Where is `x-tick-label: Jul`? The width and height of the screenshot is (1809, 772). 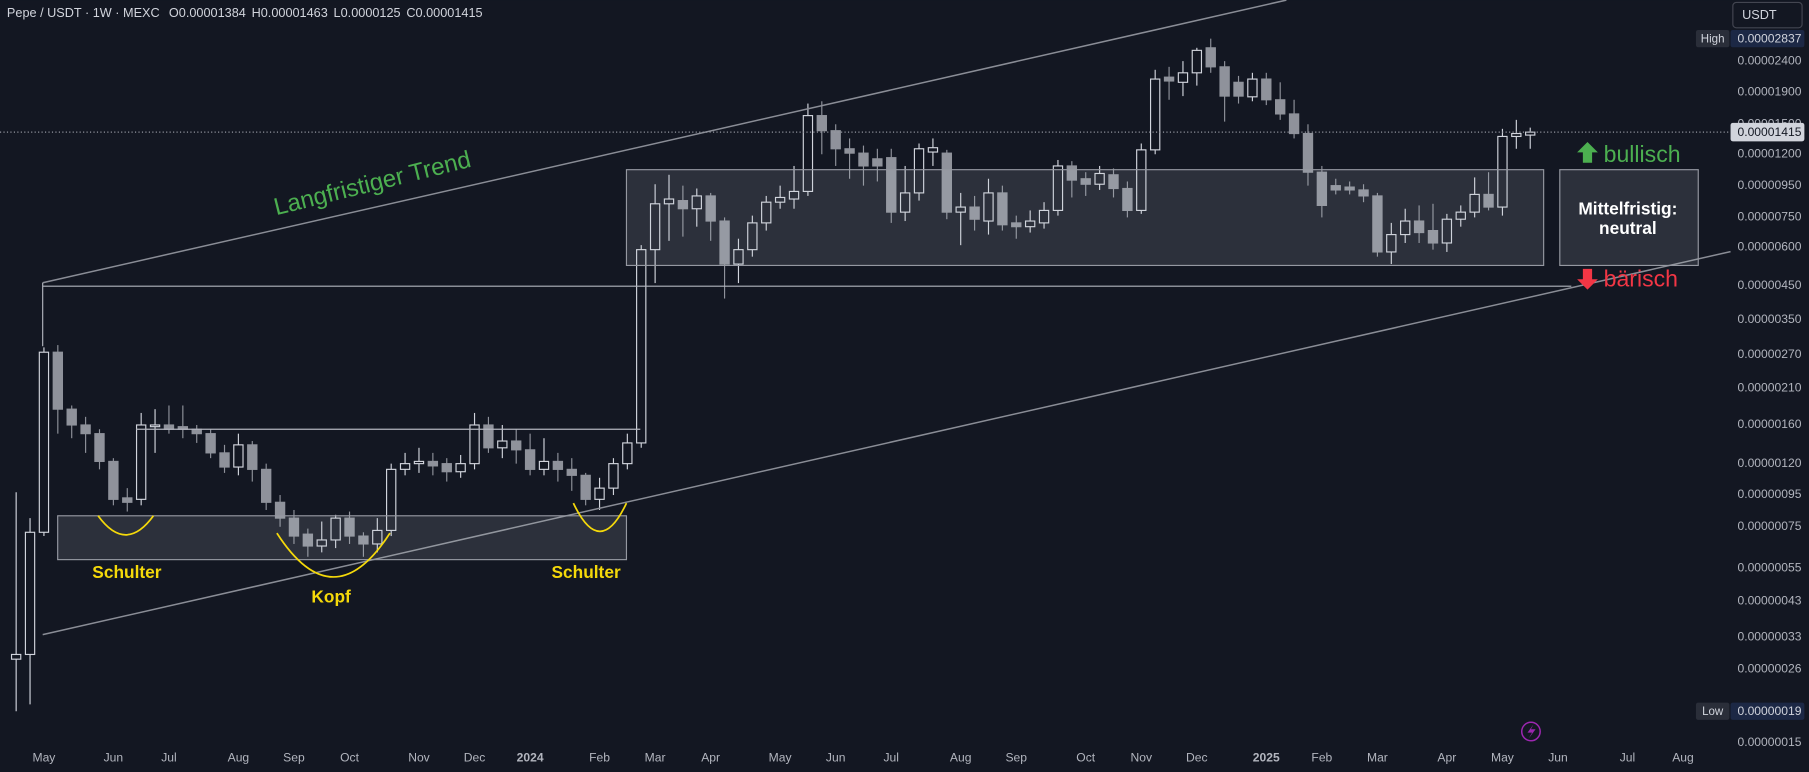 x-tick-label: Jul is located at coordinates (1627, 757).